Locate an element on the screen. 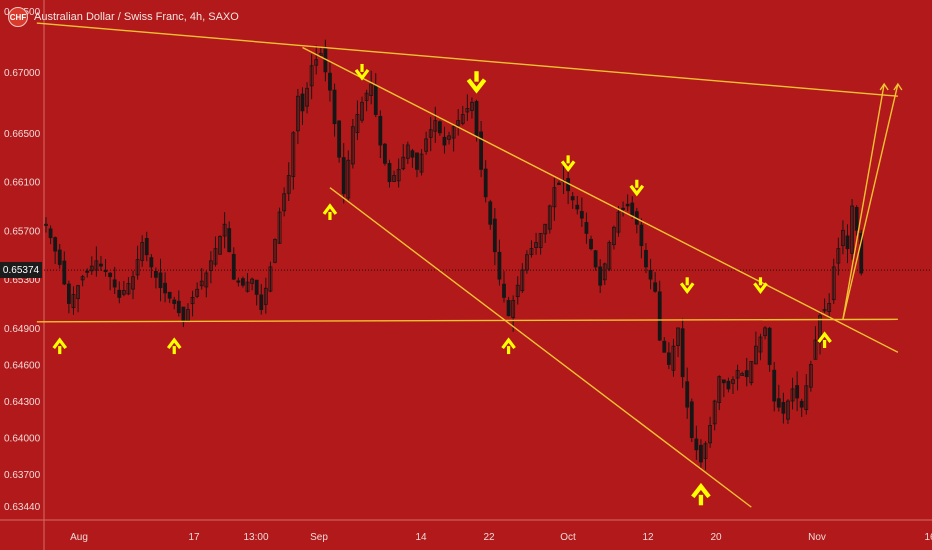 The width and height of the screenshot is (932, 550). y-tick-label: 0.65700 is located at coordinates (22, 231).